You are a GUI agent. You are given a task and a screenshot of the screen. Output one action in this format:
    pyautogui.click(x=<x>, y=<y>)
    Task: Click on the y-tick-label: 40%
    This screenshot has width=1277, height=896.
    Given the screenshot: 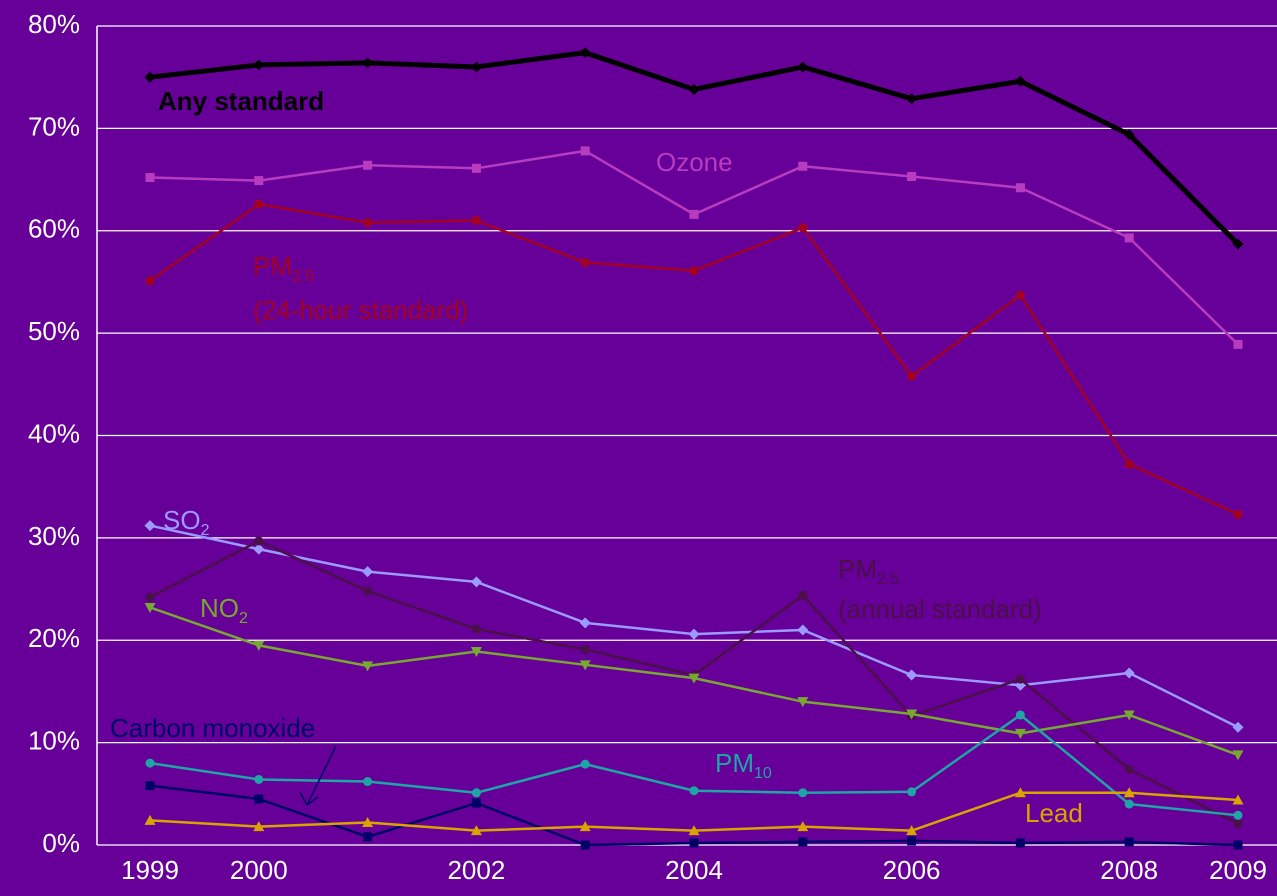 What is the action you would take?
    pyautogui.click(x=54, y=433)
    